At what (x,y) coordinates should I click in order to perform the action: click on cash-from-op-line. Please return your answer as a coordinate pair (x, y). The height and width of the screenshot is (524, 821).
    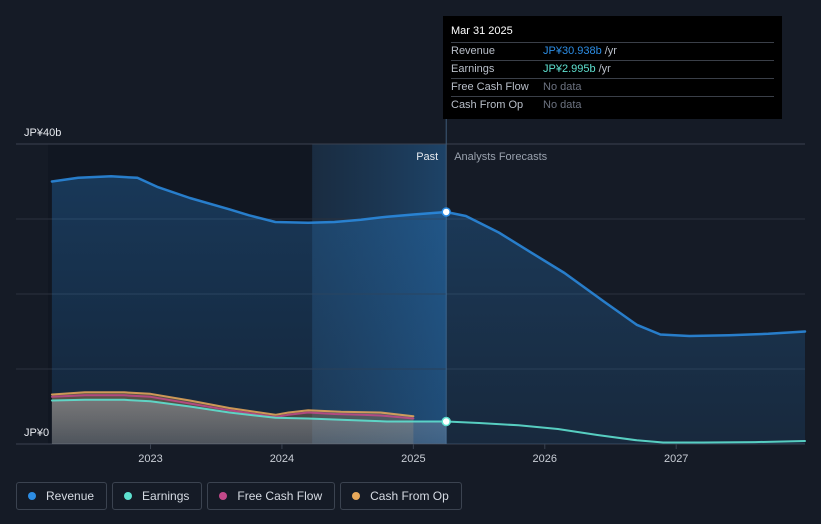
    Looking at the image, I should click on (232, 404).